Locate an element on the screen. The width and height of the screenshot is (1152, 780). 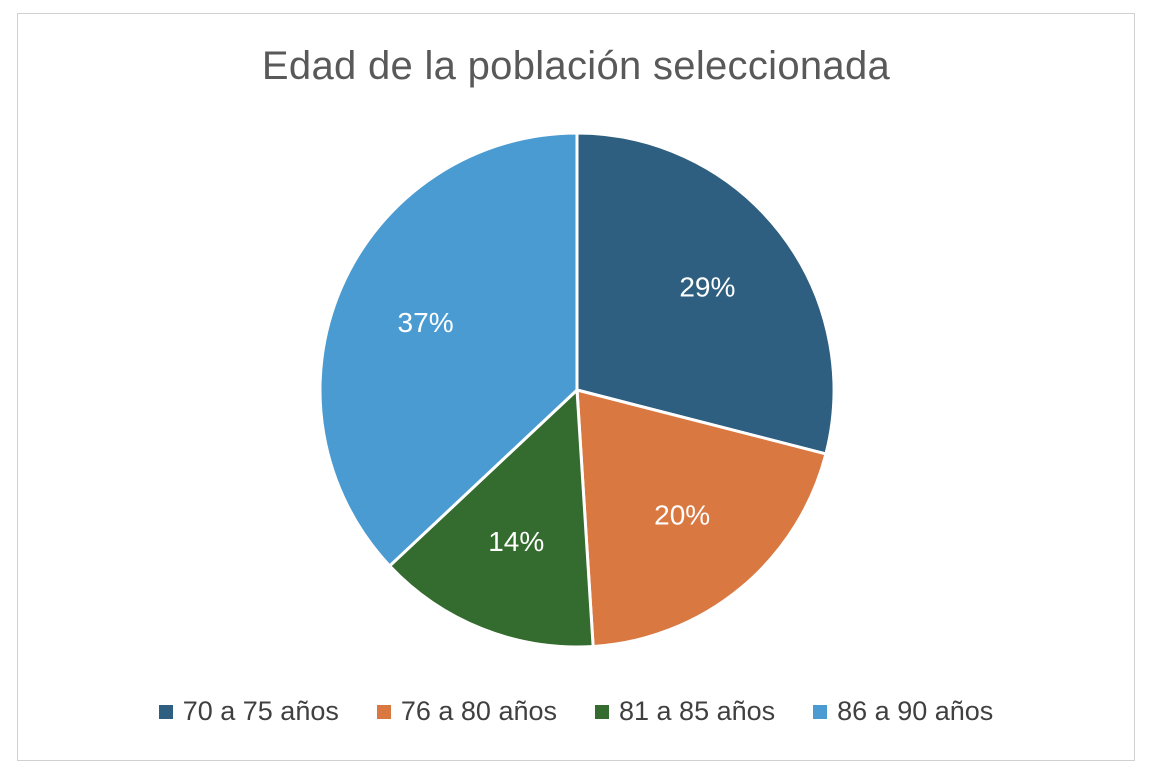
legend-label: 86 a 90 años is located at coordinates (915, 711).